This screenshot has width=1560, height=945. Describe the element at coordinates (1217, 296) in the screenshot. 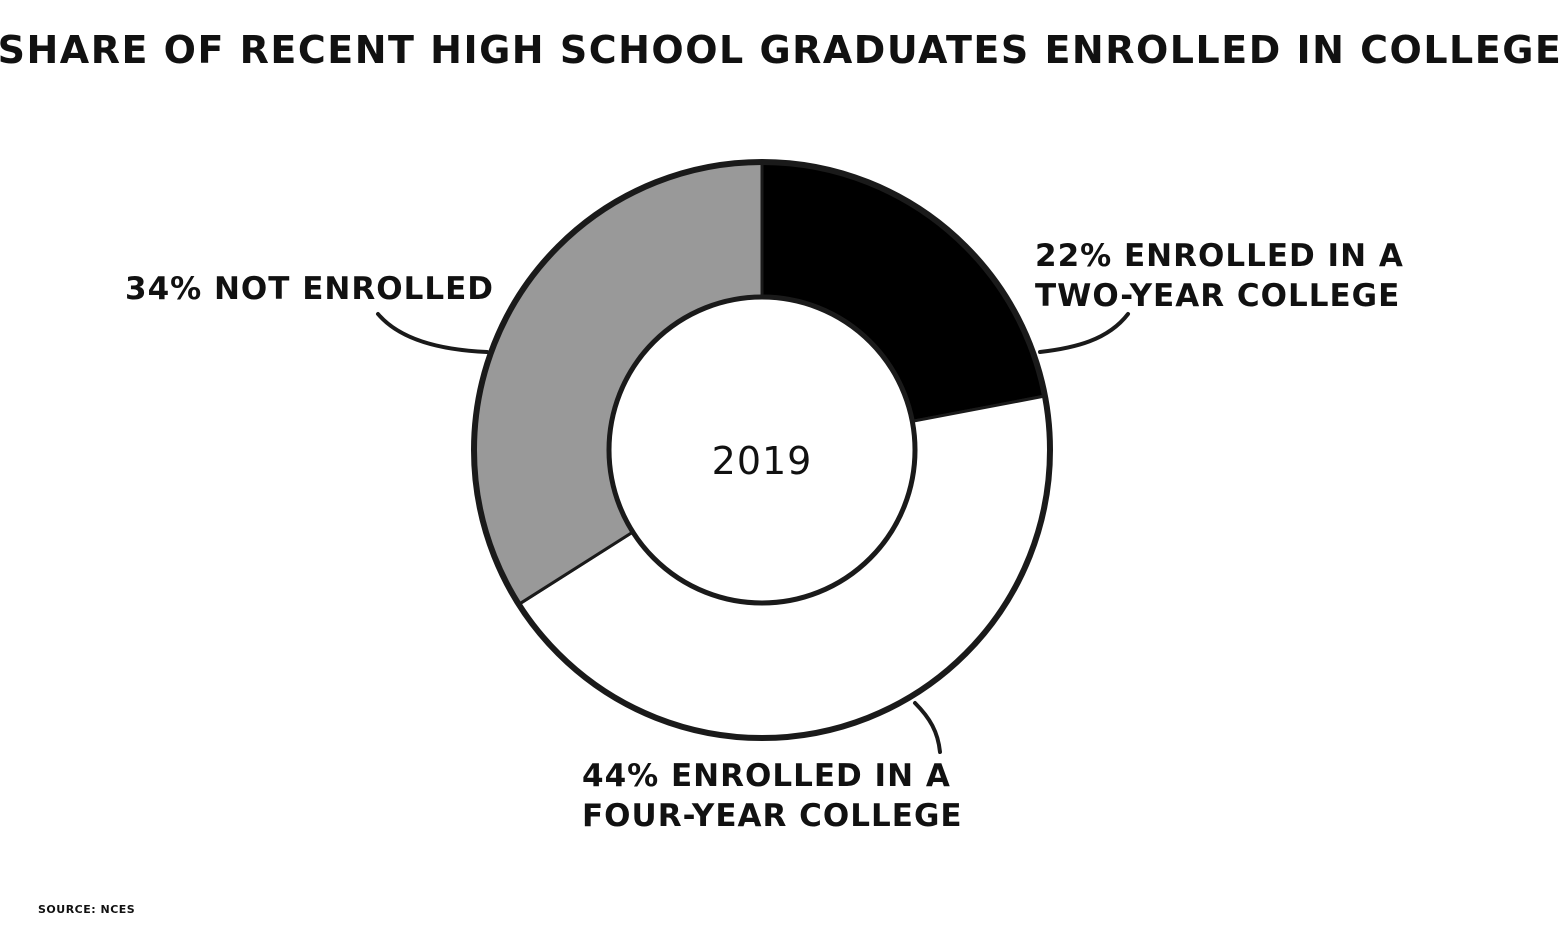

I see `slice-label-line: TWO-YEAR COLLEGE` at that location.